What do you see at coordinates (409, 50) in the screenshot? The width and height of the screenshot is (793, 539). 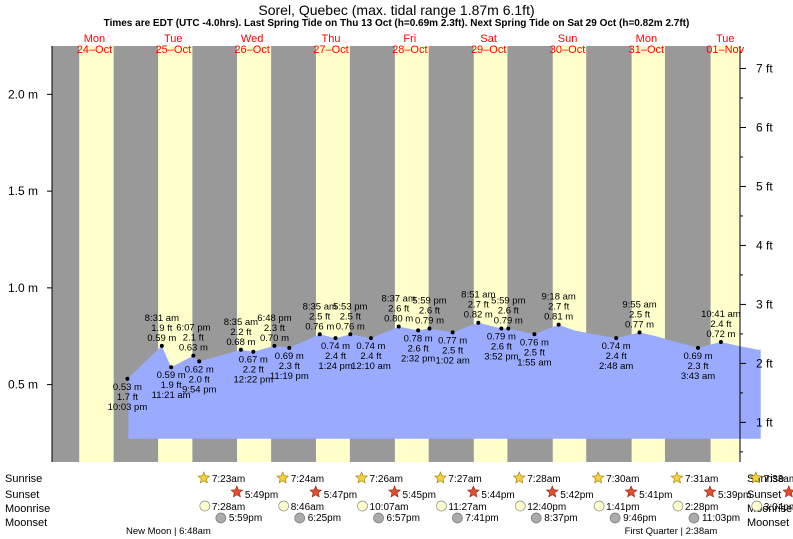 I see `day-date-label: 28–Oct` at bounding box center [409, 50].